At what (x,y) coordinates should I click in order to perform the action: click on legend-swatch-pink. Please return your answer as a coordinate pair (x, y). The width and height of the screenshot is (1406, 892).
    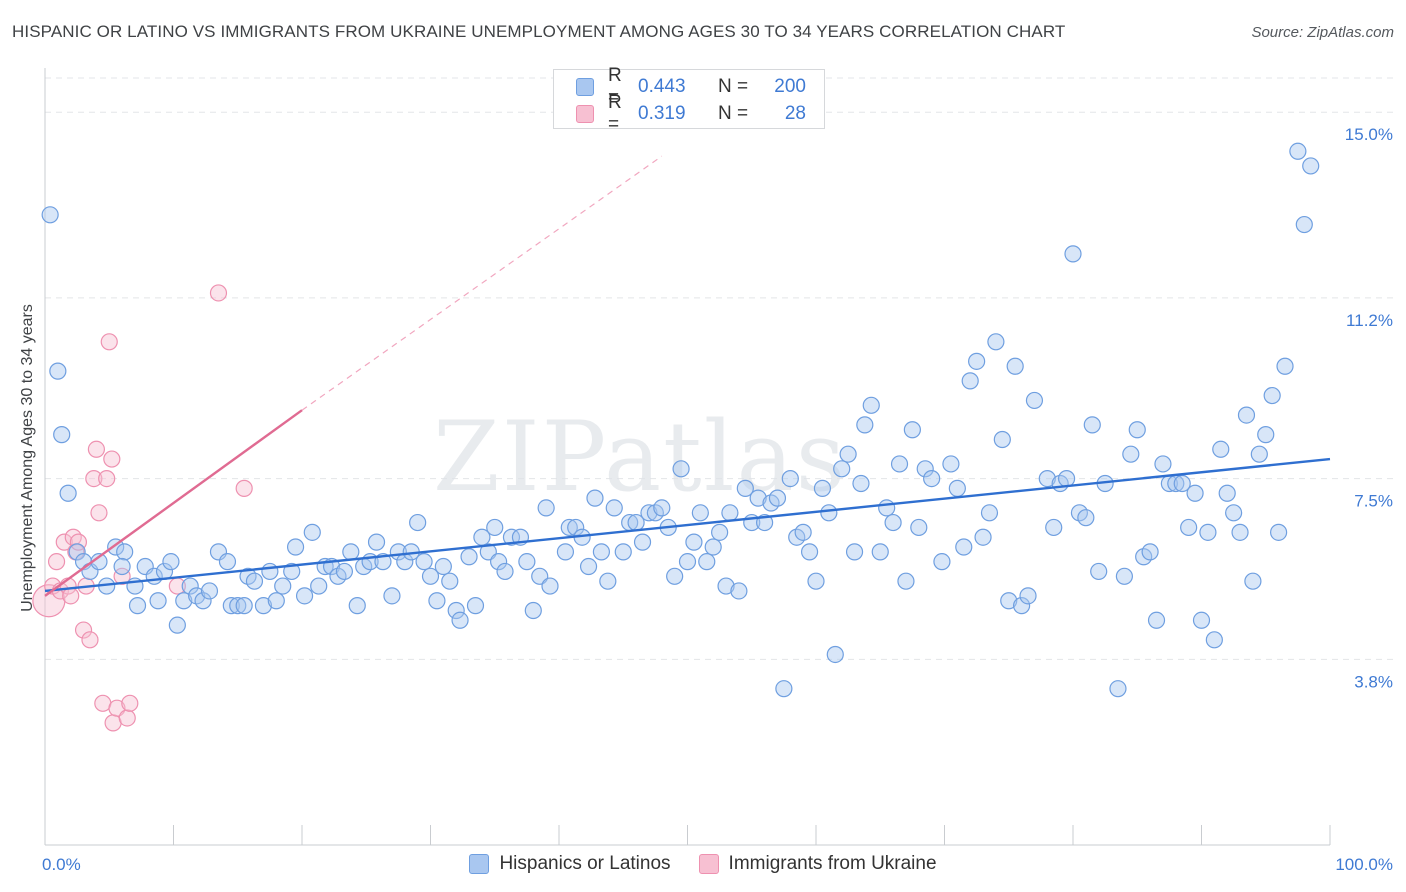
    Looking at the image, I should click on (708, 864).